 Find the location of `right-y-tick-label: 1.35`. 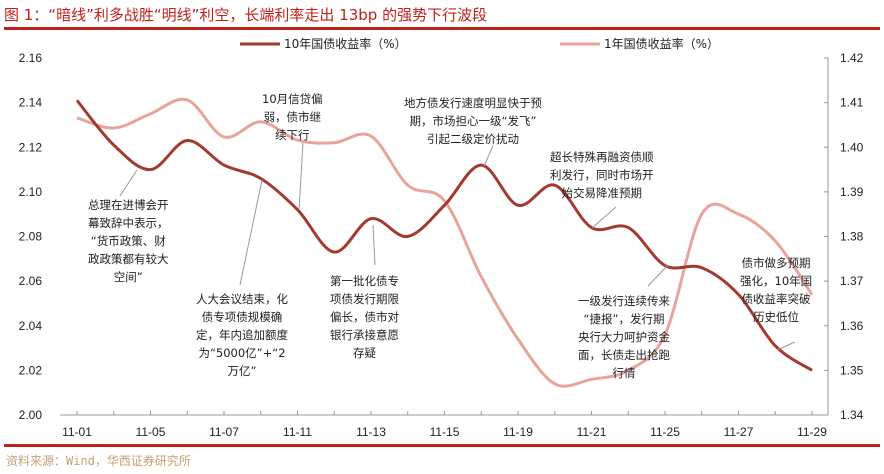

right-y-tick-label: 1.35 is located at coordinates (852, 370).